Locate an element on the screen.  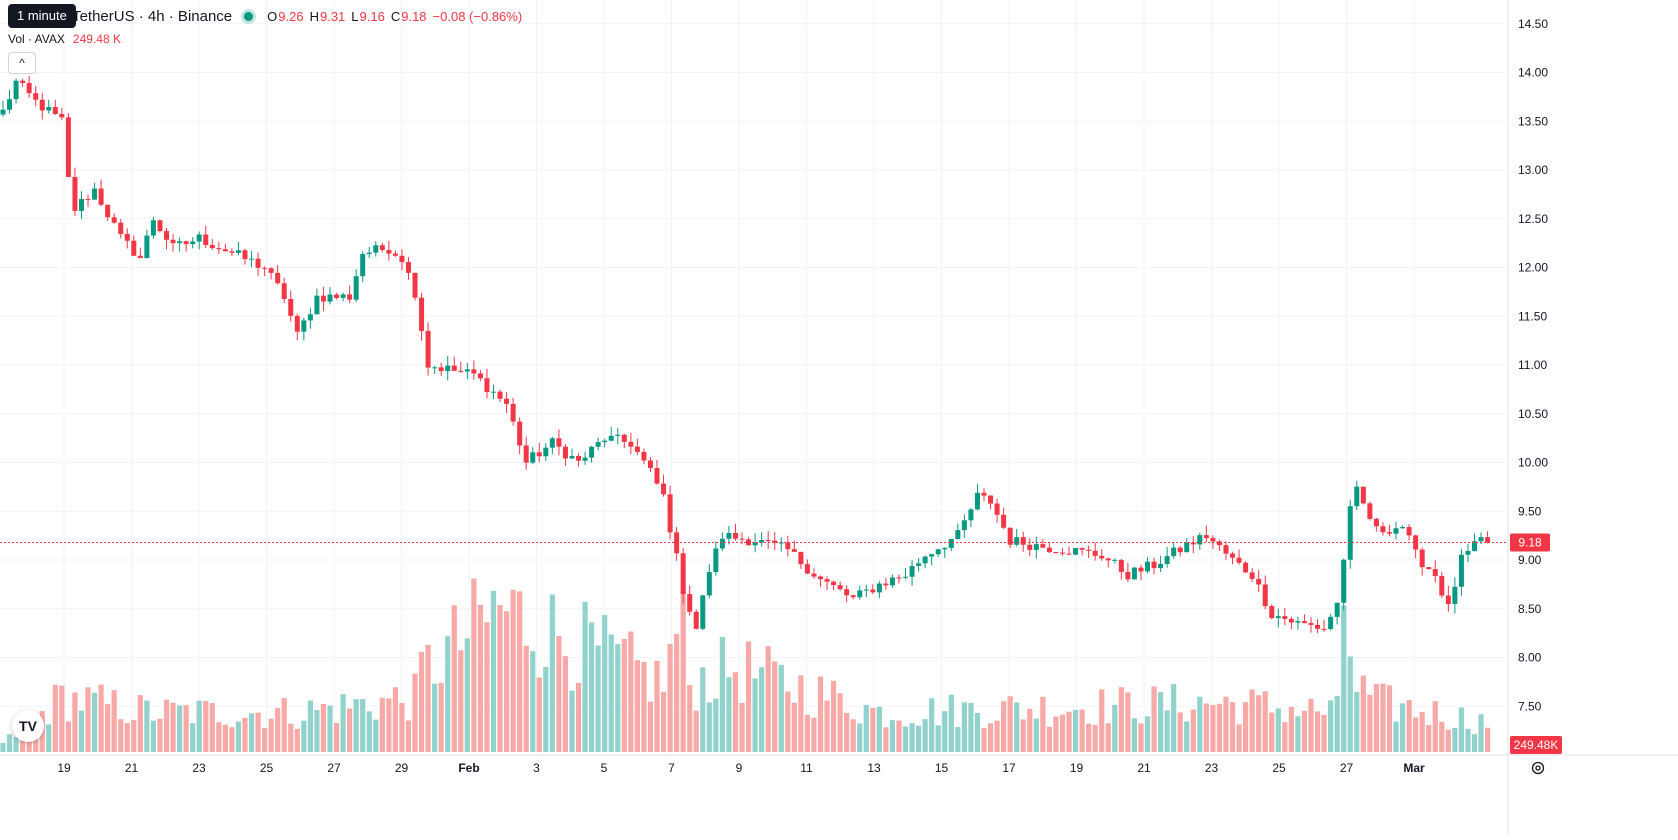
chevron-up-icon: ^ is located at coordinates (22, 63).